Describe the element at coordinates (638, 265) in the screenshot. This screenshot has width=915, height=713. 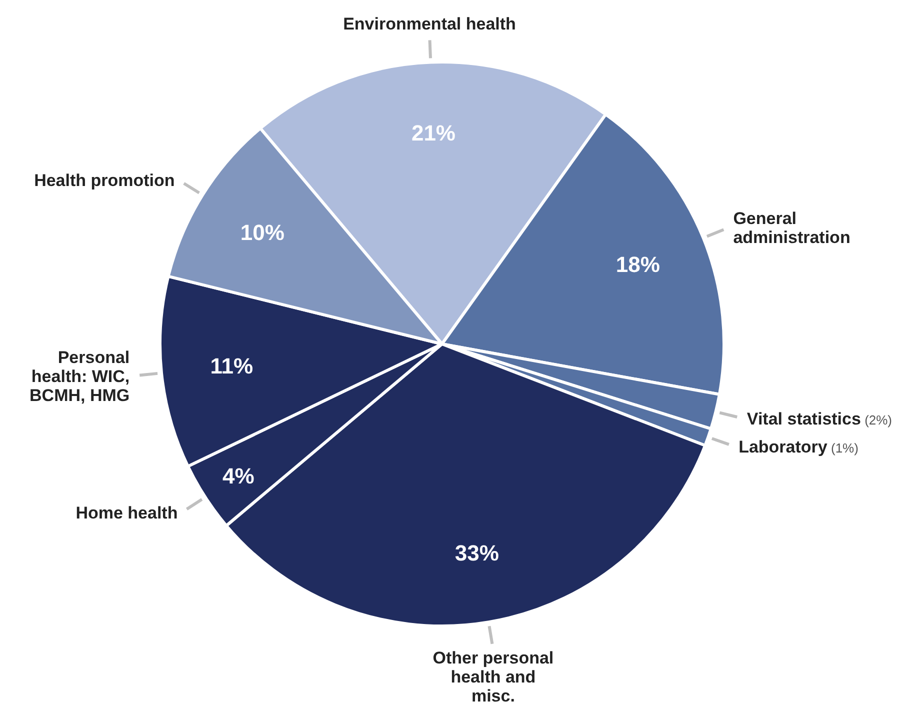
I see `data-label: 18%` at that location.